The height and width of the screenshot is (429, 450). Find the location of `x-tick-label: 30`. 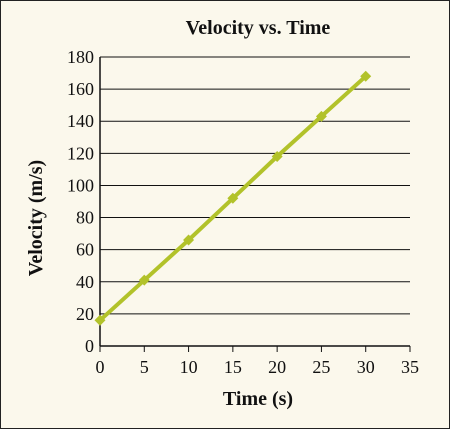

x-tick-label: 30 is located at coordinates (366, 367).